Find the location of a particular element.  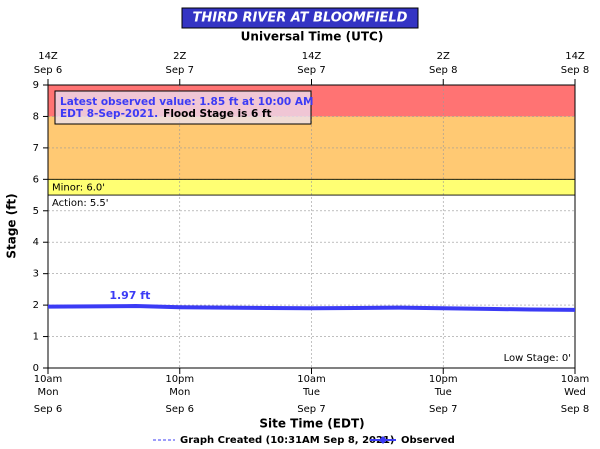

title-bar is located at coordinates (300, 18).